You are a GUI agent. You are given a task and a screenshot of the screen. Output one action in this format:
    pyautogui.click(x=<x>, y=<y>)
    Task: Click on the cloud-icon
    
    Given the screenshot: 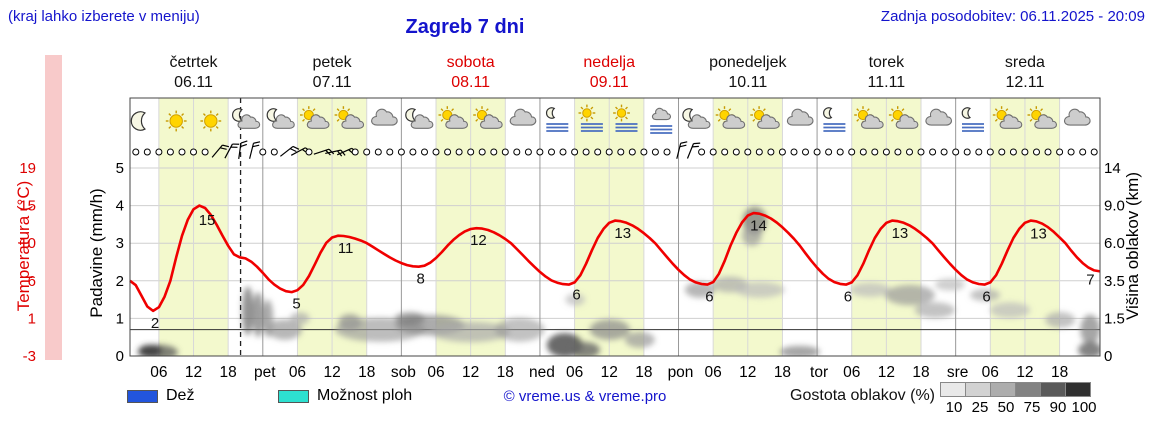 What is the action you would take?
    pyautogui.click(x=939, y=117)
    